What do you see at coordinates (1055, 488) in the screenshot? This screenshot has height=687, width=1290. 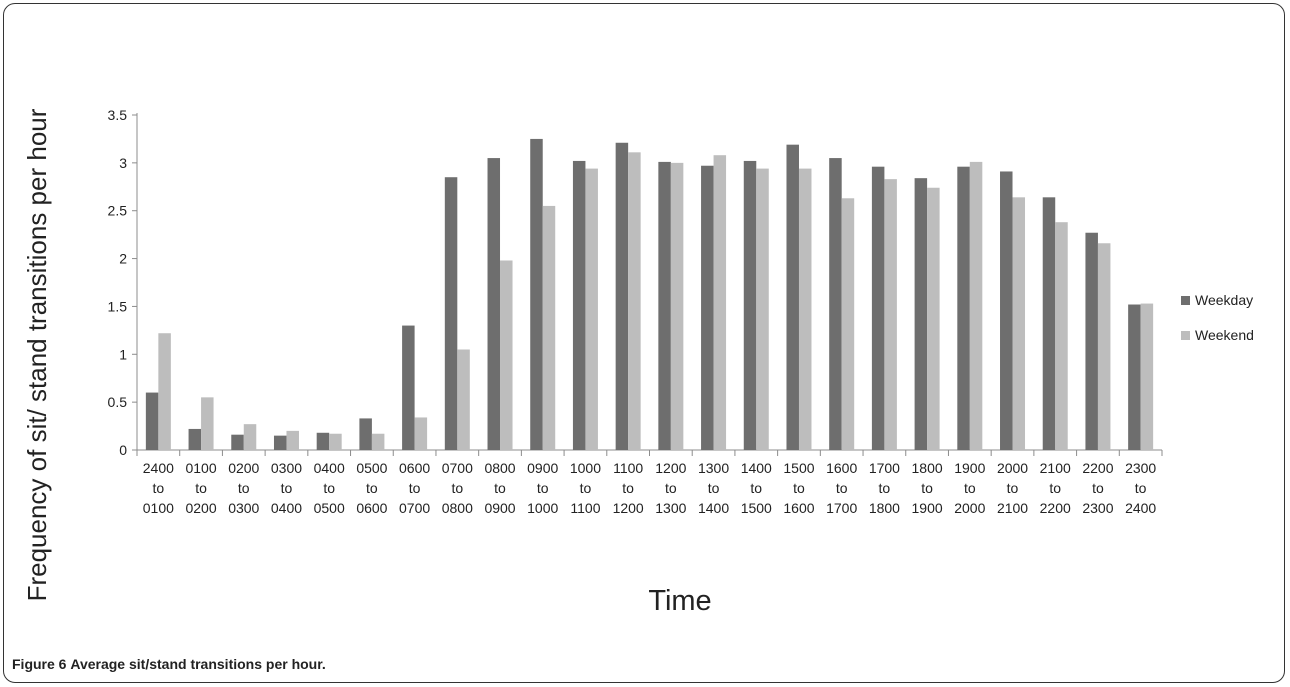 I see `x-tick-label: 2100 to 2200` at bounding box center [1055, 488].